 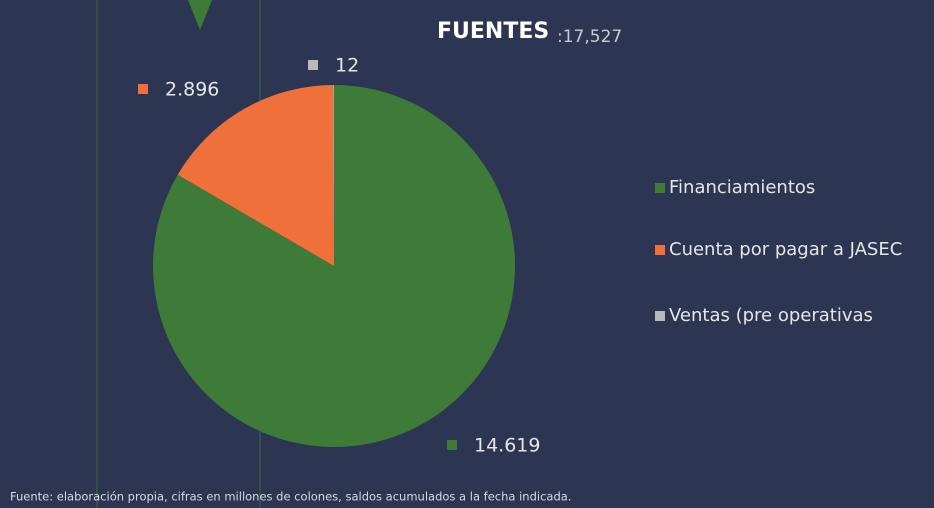 I want to click on data-label: 2.896, so click(x=192, y=90).